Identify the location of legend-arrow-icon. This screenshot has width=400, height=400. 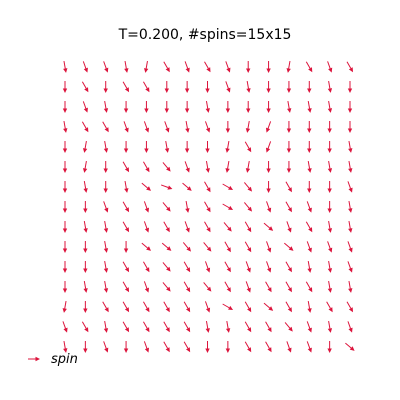
(34, 359).